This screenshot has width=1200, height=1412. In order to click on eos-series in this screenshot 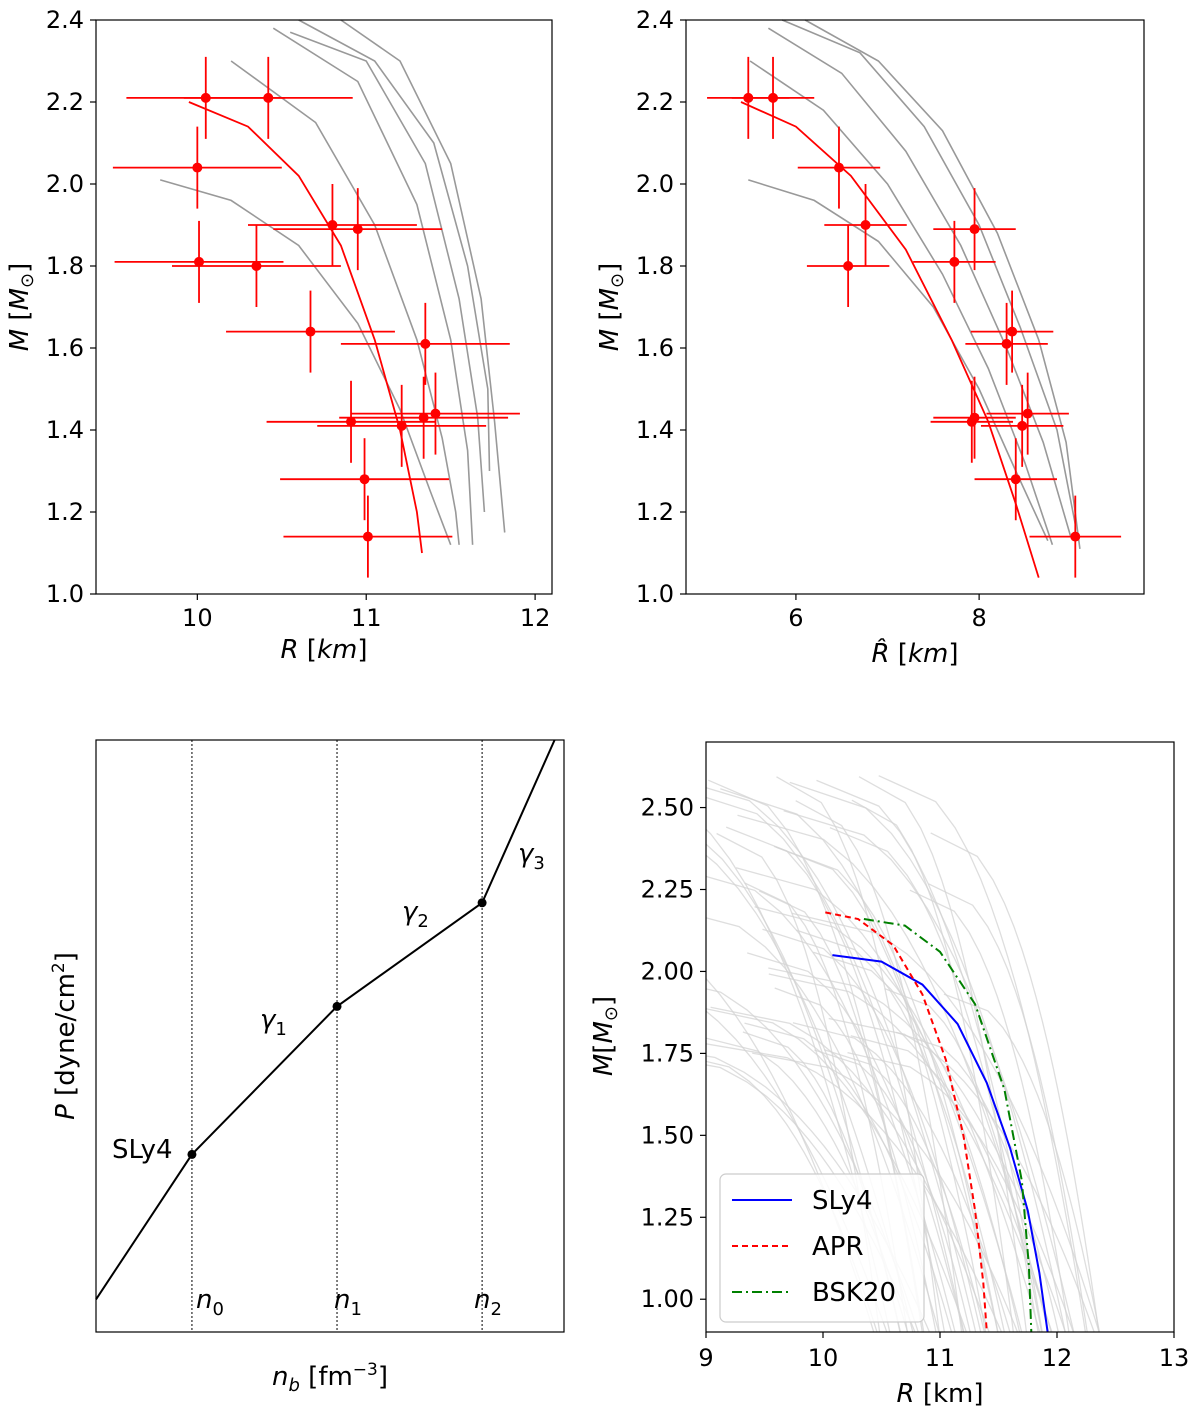, I will do `click(937, 1121)`.